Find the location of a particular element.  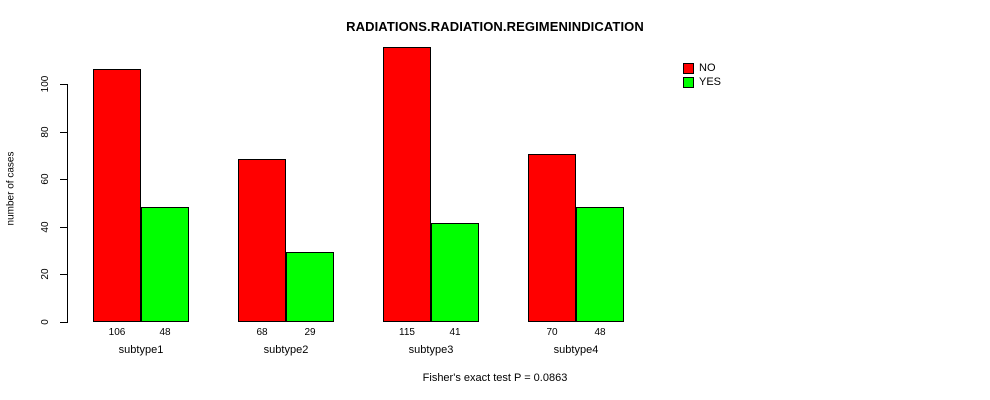

group-label: subtype4 is located at coordinates (576, 350).